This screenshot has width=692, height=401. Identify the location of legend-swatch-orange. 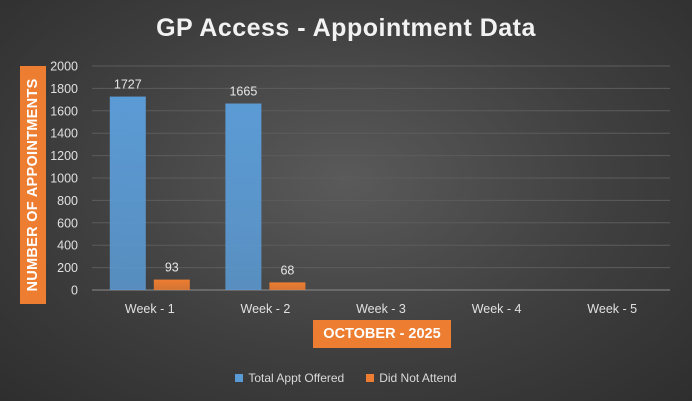
(370, 378).